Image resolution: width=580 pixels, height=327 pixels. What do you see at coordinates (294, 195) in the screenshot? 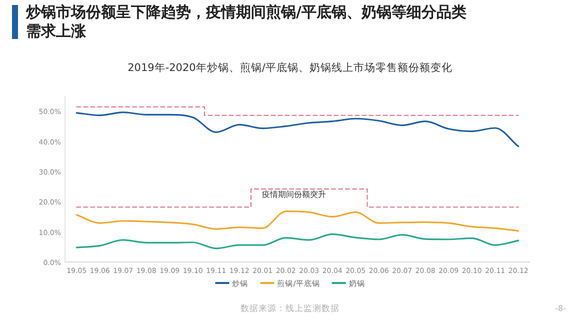
I see `annotation: 疫情期间份额突升` at bounding box center [294, 195].